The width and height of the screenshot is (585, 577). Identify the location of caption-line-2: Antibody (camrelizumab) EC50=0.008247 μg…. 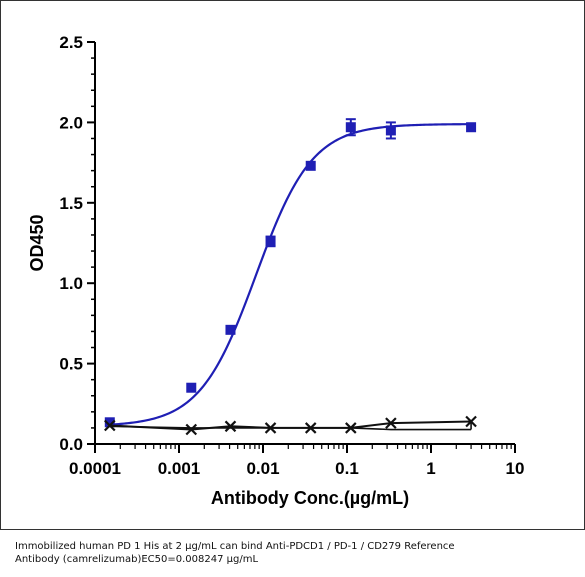
(295, 559).